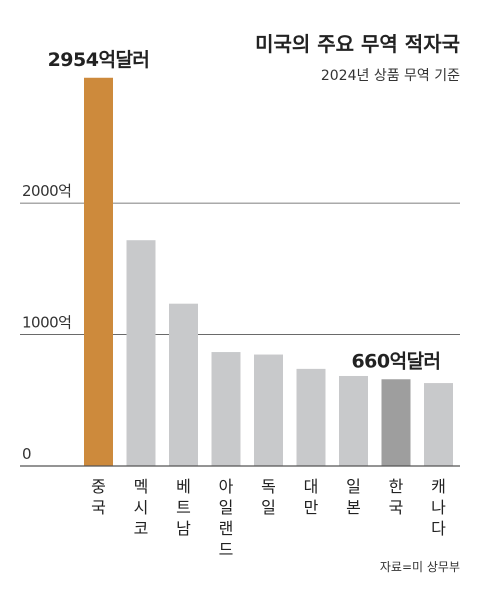 The height and width of the screenshot is (590, 480). Describe the element at coordinates (99, 60) in the screenshot. I see `value-callout: 2954억달러` at that location.